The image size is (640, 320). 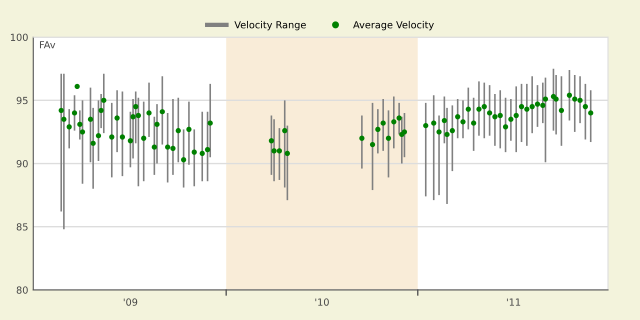 What do you see at coordinates (48, 44) in the screenshot?
I see `y-axis-title: FAv` at bounding box center [48, 44].